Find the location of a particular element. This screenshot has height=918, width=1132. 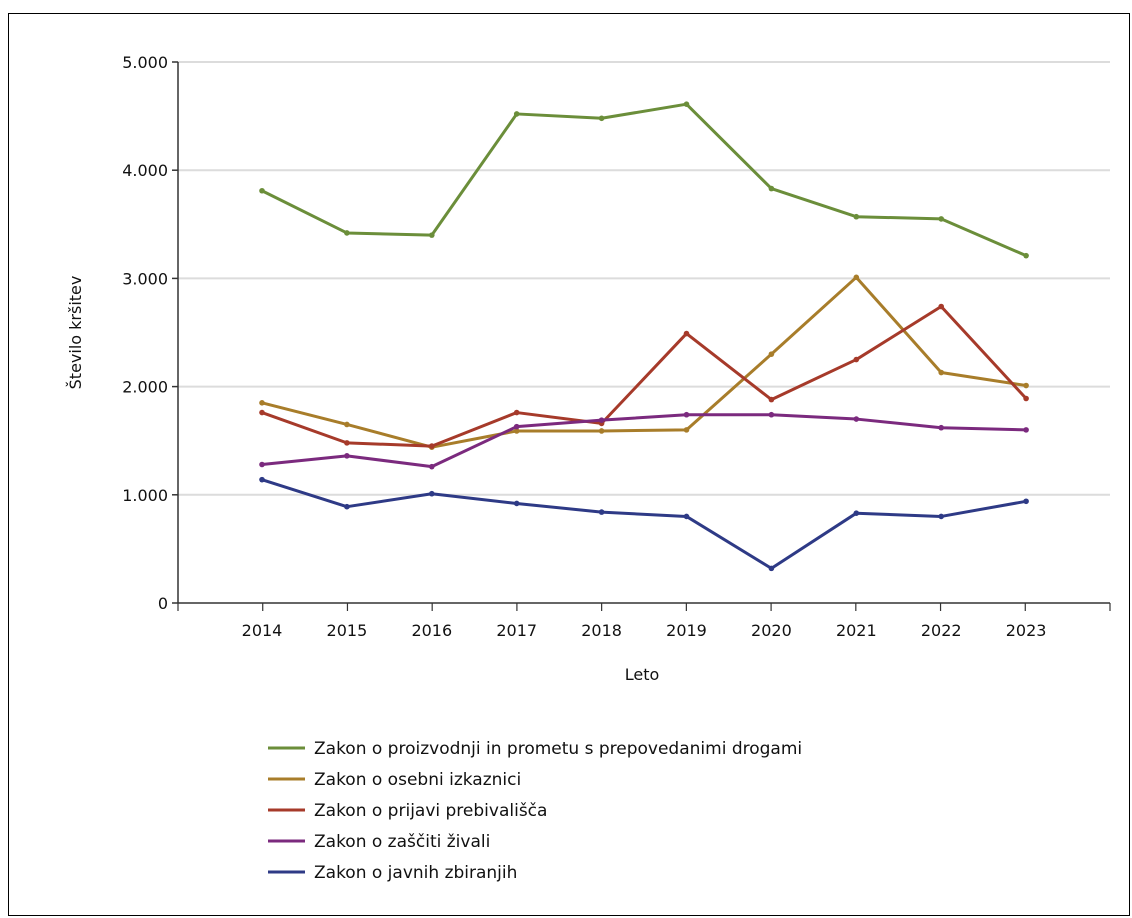

y-tick-label: 1.000 is located at coordinates (145, 495).